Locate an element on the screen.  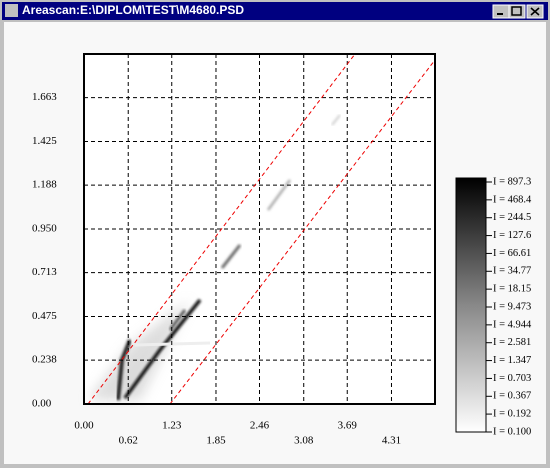
colorbar-label: I = 0.192 is located at coordinates (512, 413).